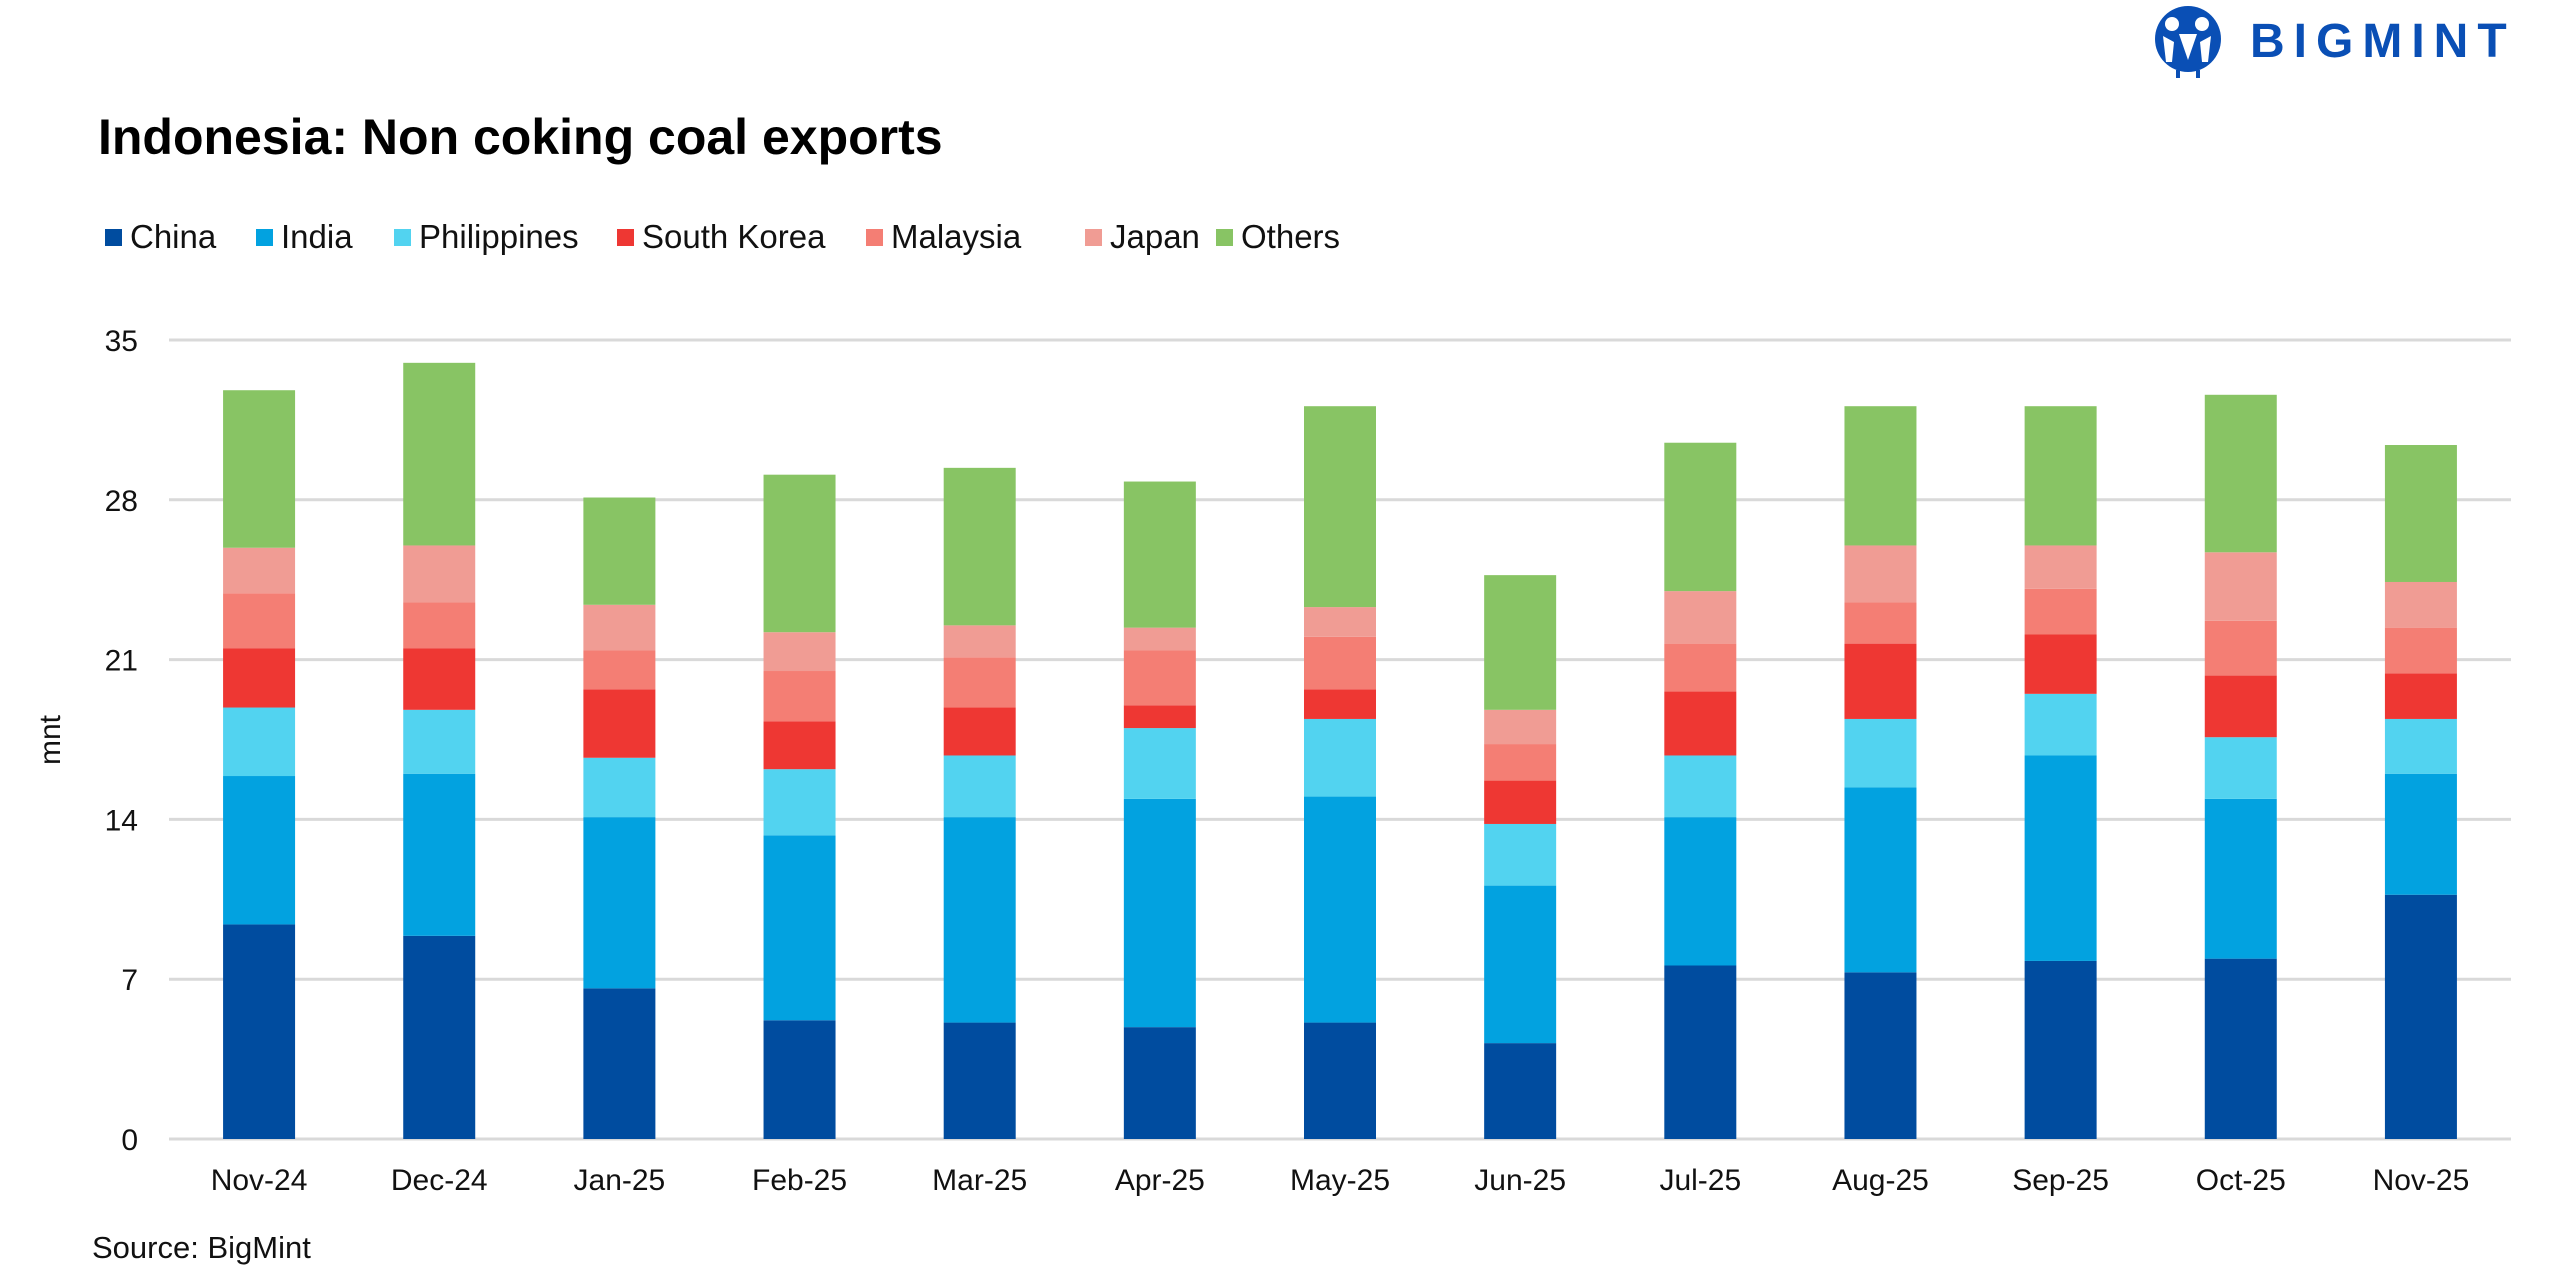 This screenshot has height=1280, width=2560. What do you see at coordinates (317, 236) in the screenshot?
I see `legend-label: India` at bounding box center [317, 236].